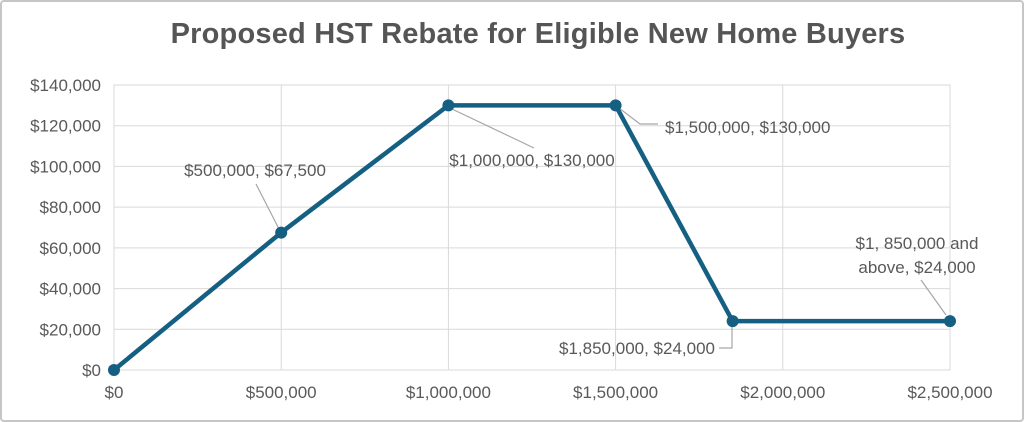  I want to click on y-axis-tick-label: $20,000, so click(70, 329).